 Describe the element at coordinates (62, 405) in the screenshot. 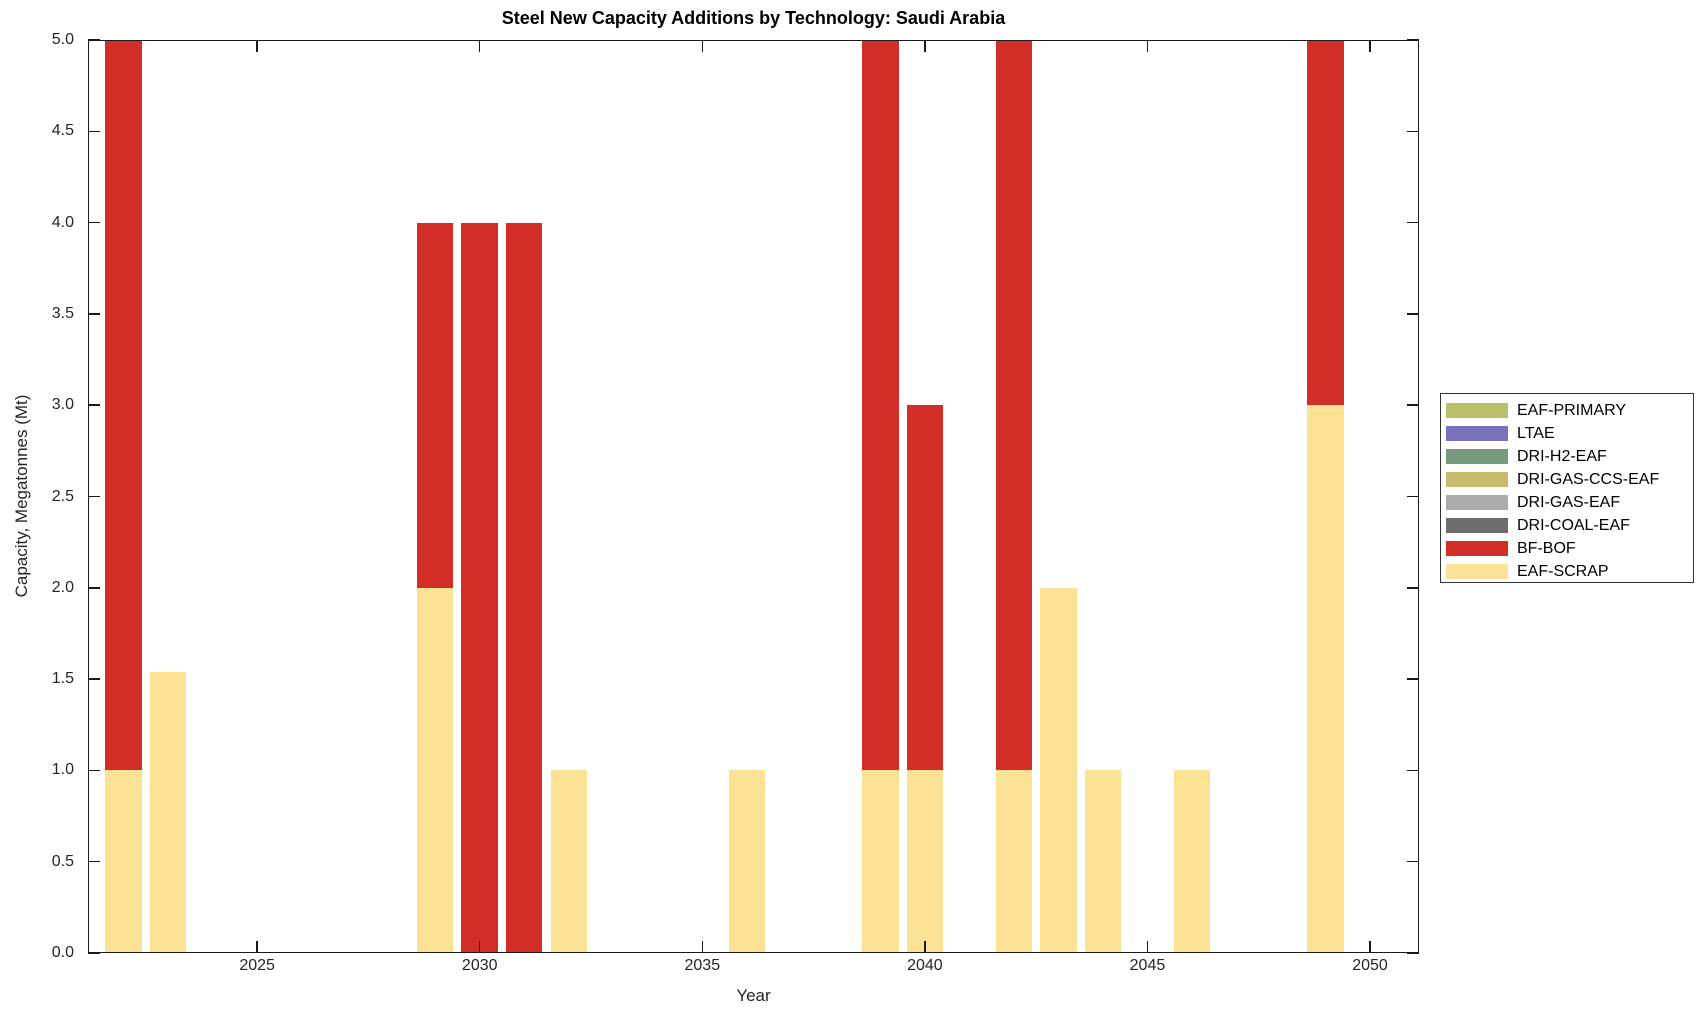

I see `y-tick-label-3.0: 3.0` at that location.